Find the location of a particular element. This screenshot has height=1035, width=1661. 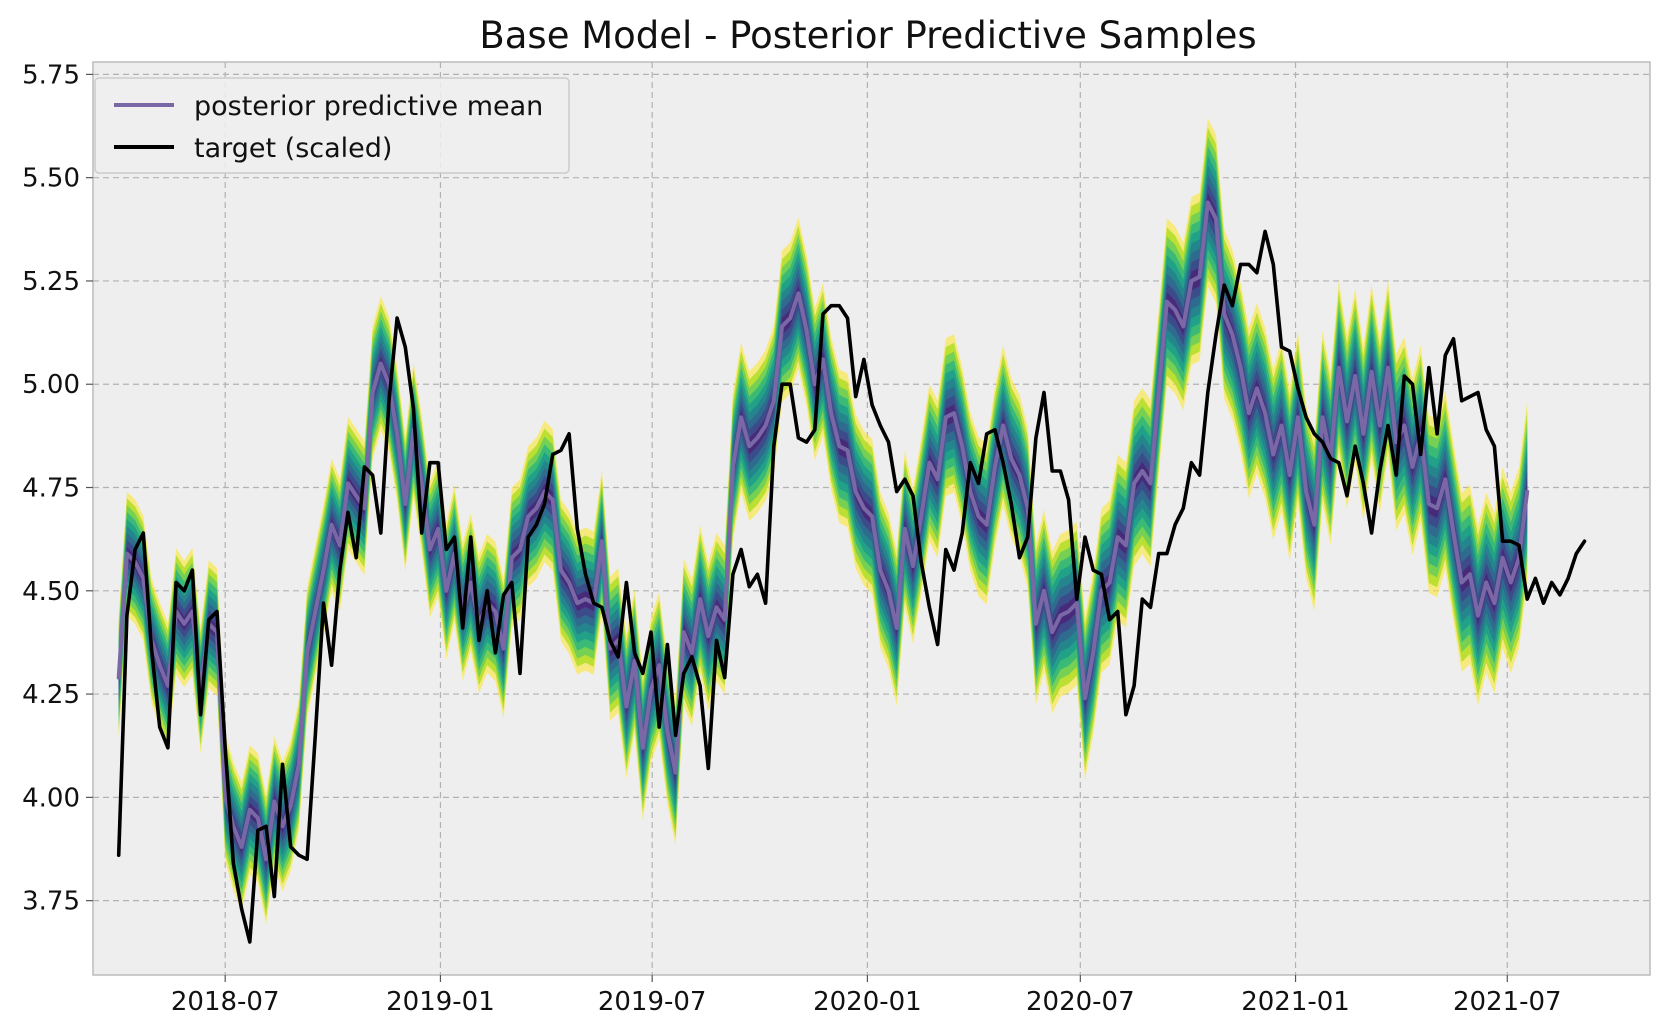

x-tick-label: 2020-01 is located at coordinates (867, 1002).